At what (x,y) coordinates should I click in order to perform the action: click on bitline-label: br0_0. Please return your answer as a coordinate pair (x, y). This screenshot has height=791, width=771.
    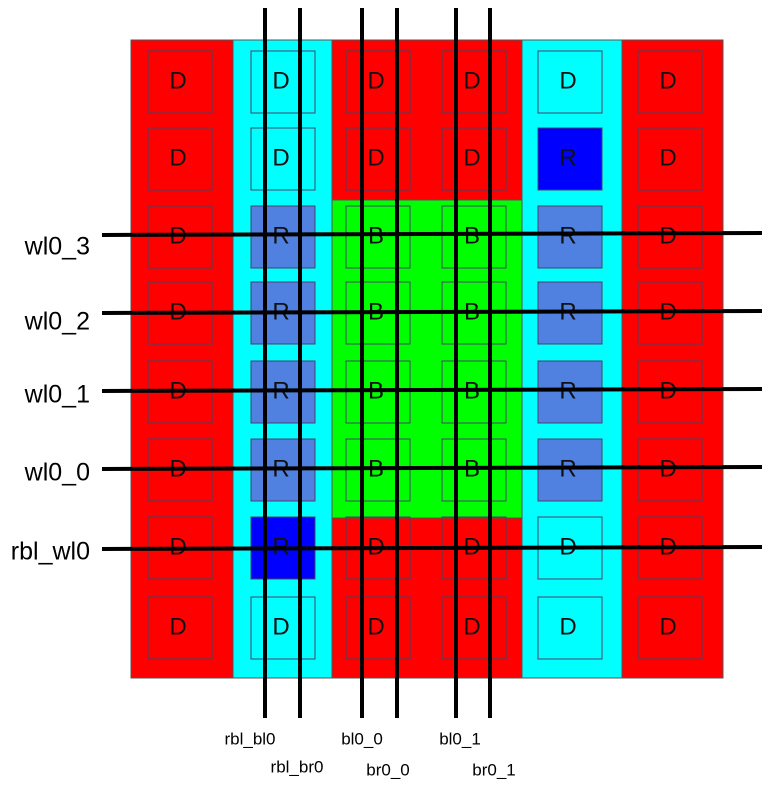
    Looking at the image, I should click on (387, 769).